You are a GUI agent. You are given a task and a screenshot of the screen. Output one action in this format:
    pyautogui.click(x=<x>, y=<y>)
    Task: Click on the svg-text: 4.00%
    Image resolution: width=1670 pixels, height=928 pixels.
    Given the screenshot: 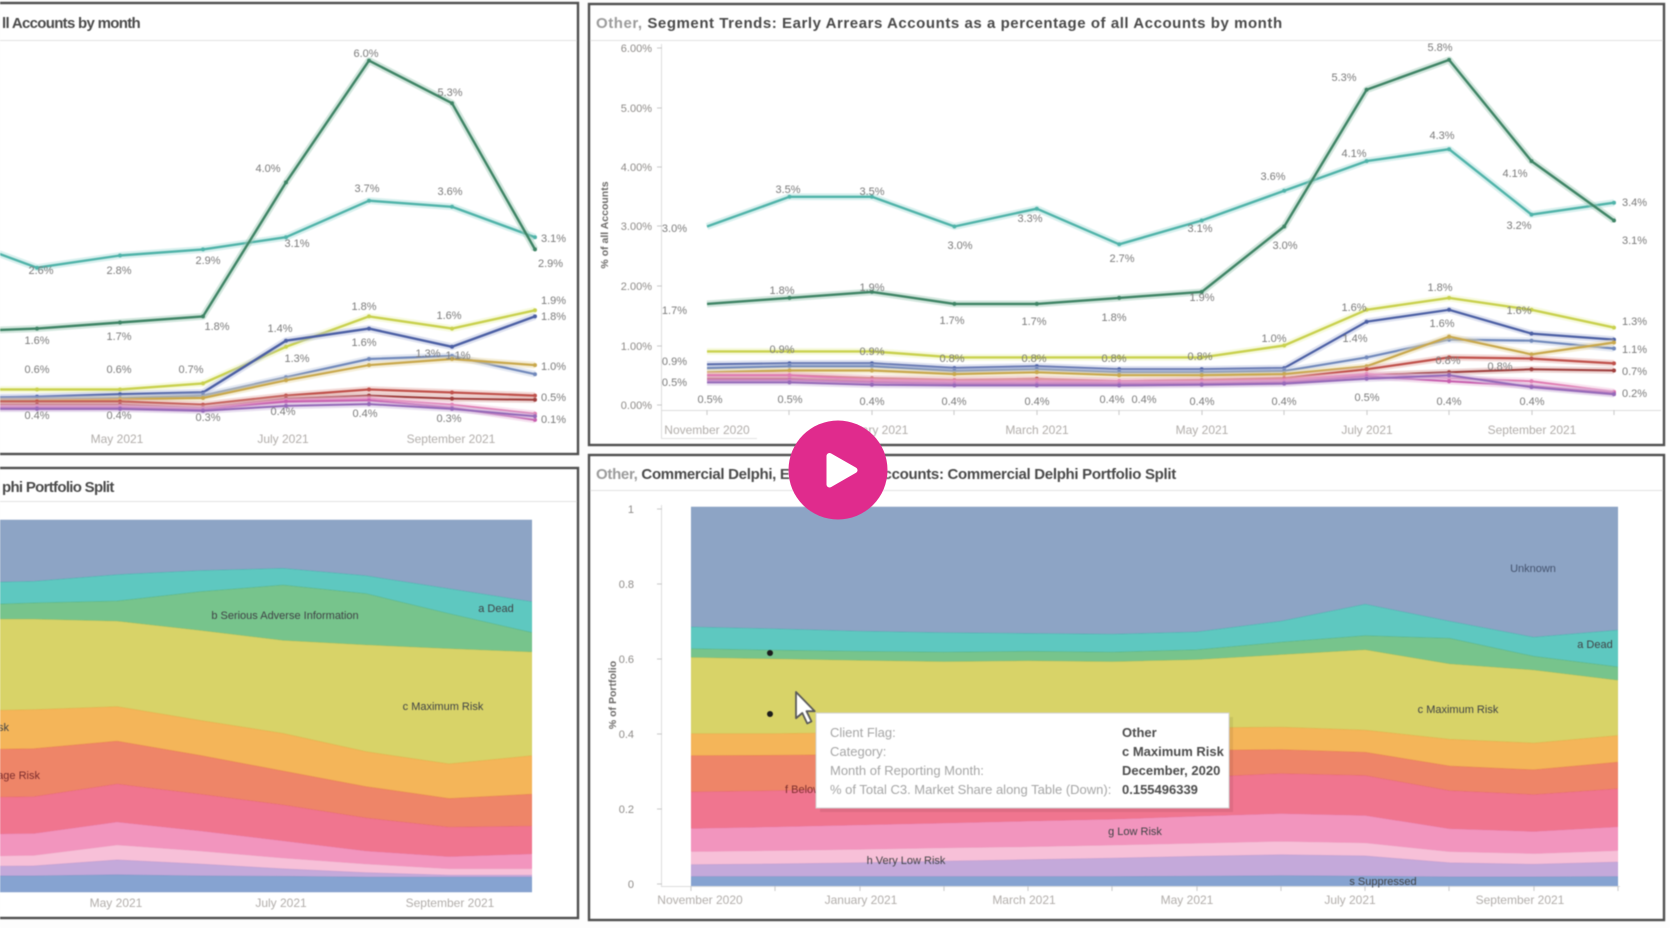 What is the action you would take?
    pyautogui.click(x=636, y=168)
    